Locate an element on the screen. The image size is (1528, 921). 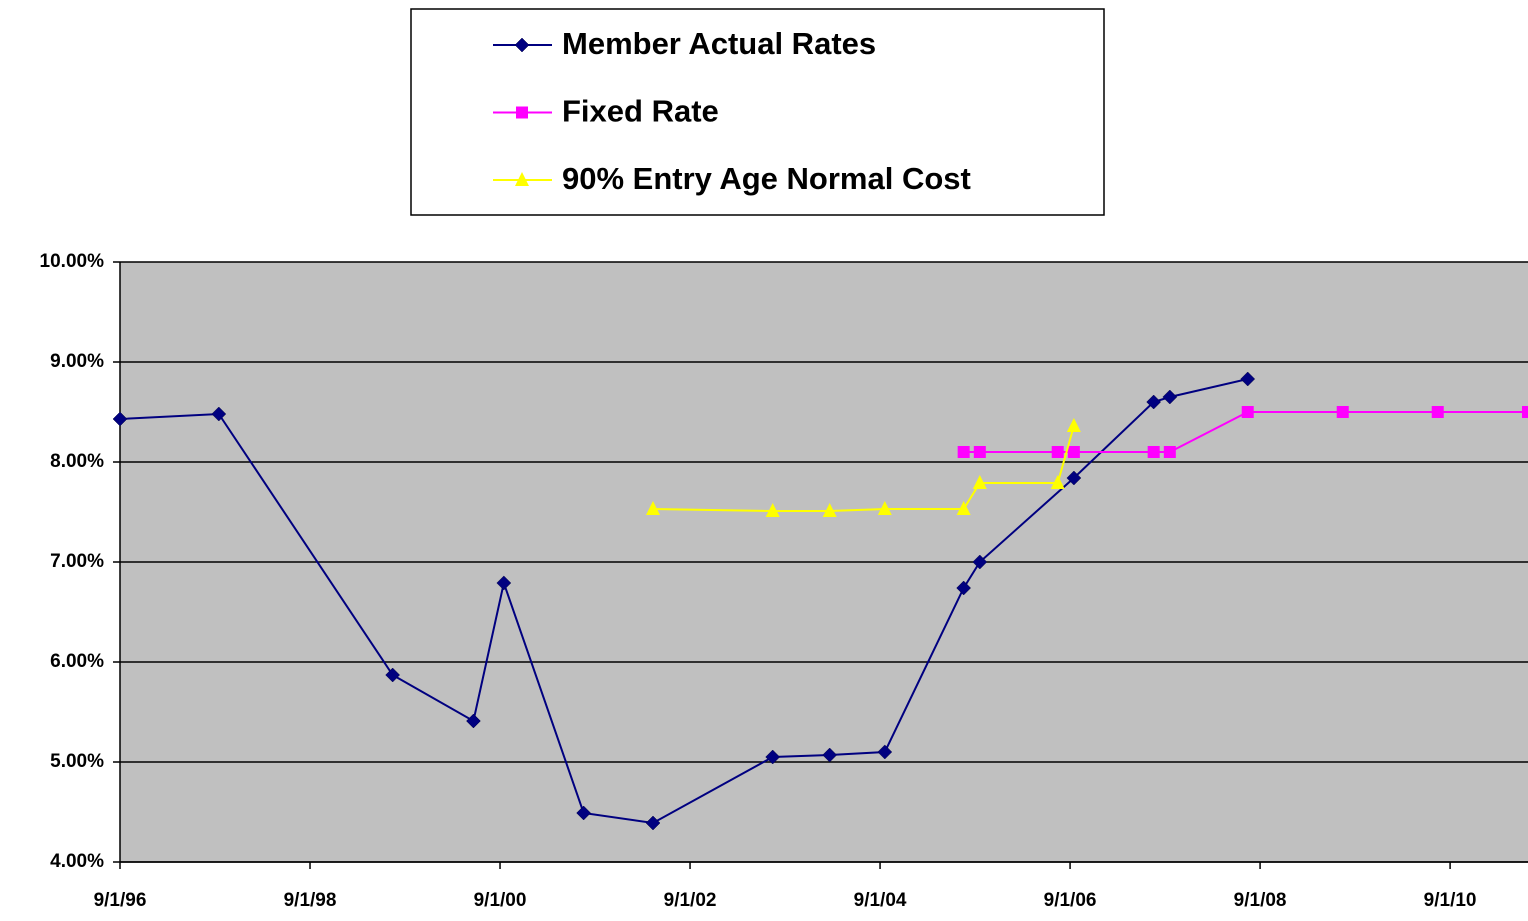
x-tick-label: 9/1/00 is located at coordinates (500, 900).